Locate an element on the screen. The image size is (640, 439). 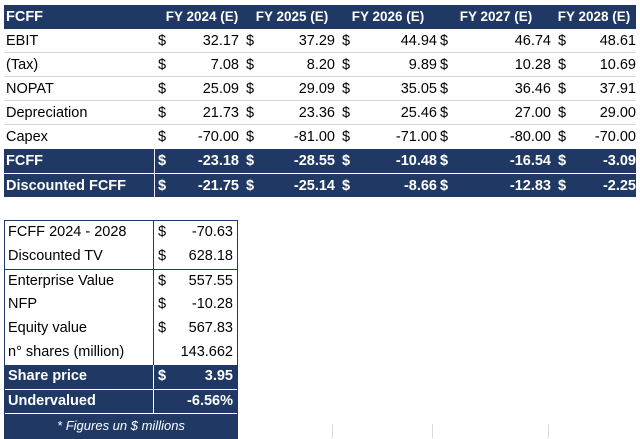
row-label: Enterprise Value is located at coordinates (61, 281).